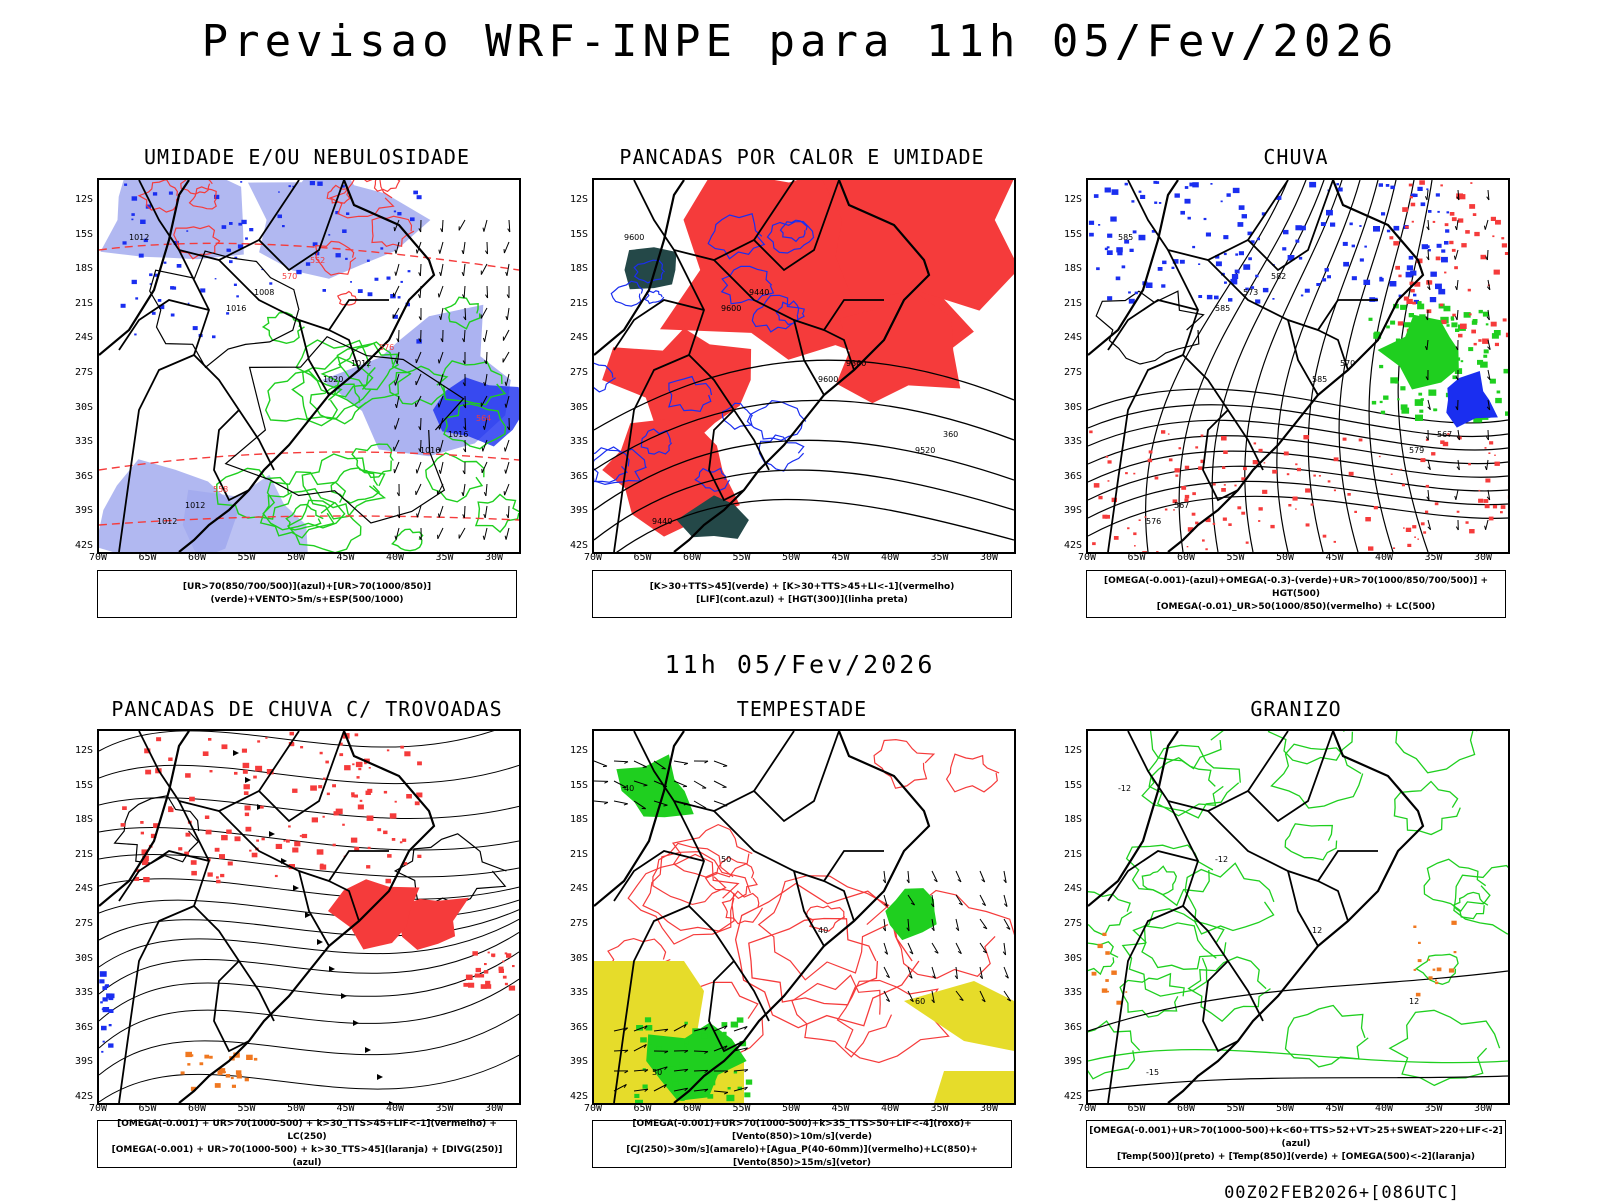 Image resolution: width=1600 pixels, height=1203 pixels. I want to click on contour-label: 567, so click(1181, 505).